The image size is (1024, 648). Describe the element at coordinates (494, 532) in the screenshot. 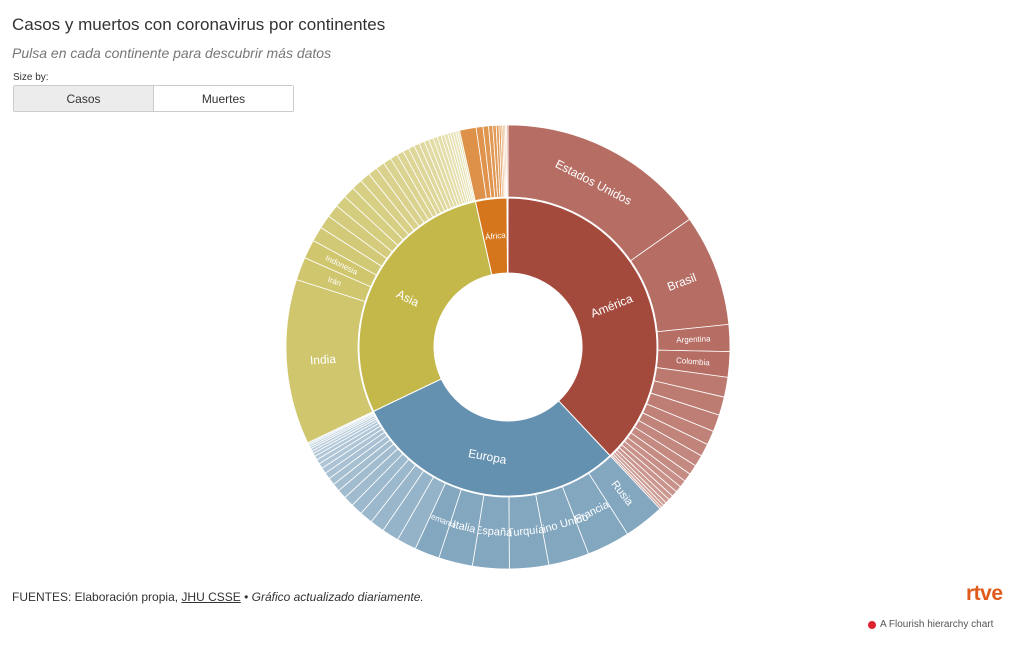

I see `country-label-espana: España` at that location.